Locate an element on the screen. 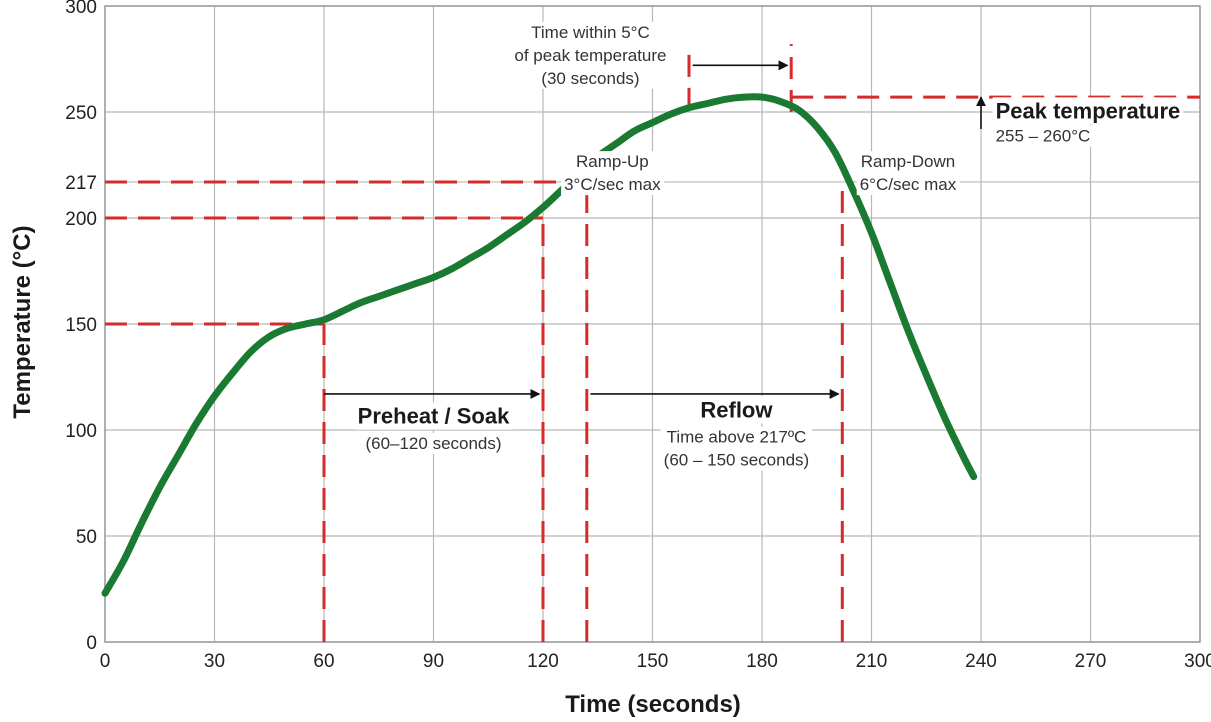 Image resolution: width=1211 pixels, height=722 pixels. annotation-text: (60–120 seconds) is located at coordinates (433, 443).